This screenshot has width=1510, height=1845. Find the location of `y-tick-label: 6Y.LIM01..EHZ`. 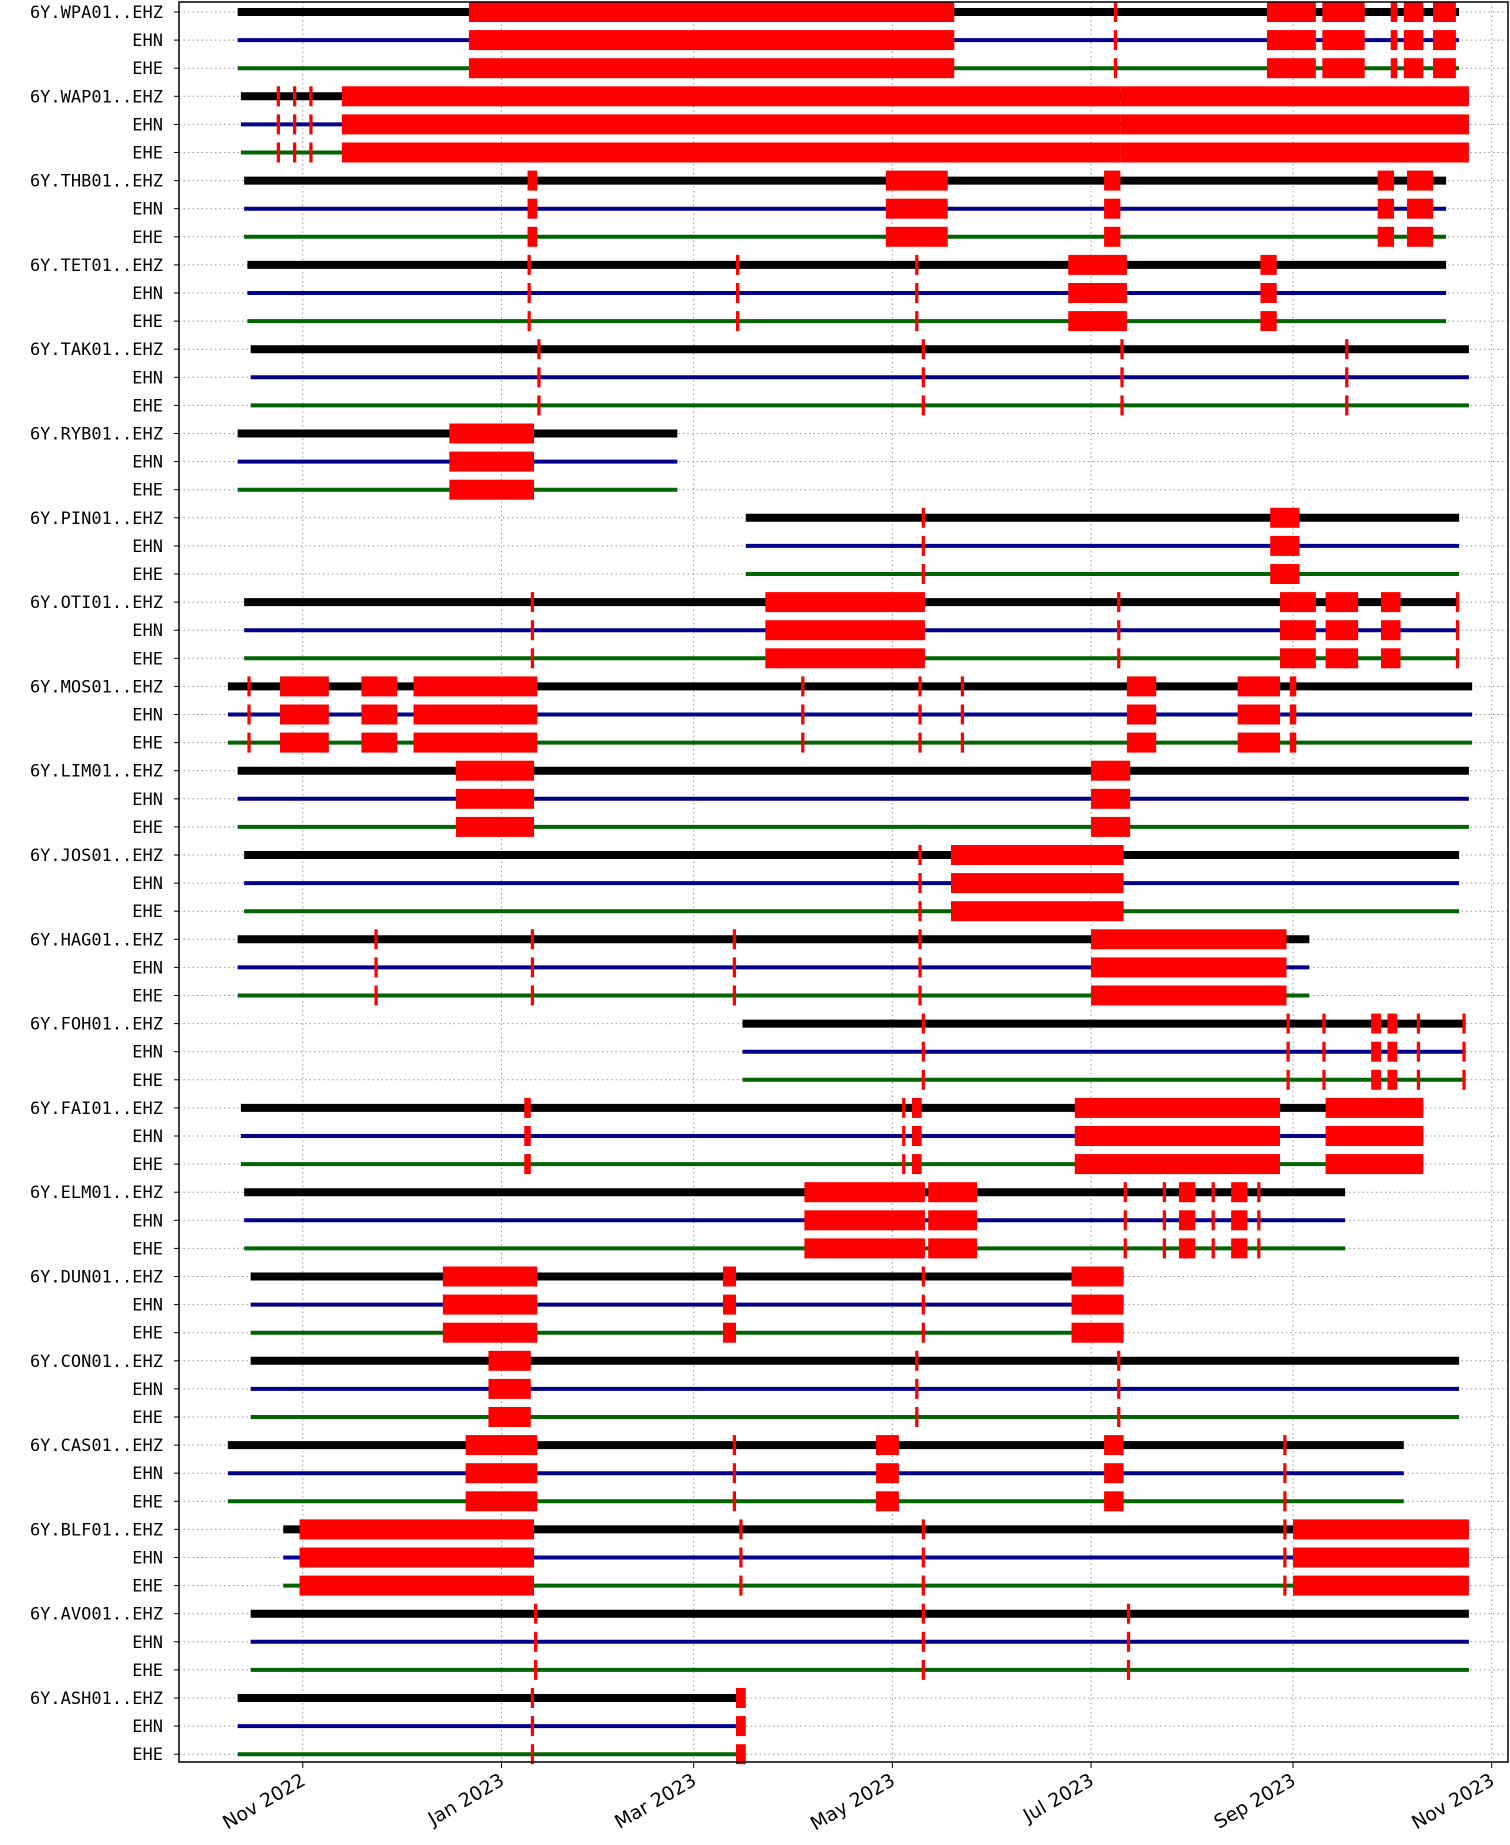

y-tick-label: 6Y.LIM01..EHZ is located at coordinates (96, 772).